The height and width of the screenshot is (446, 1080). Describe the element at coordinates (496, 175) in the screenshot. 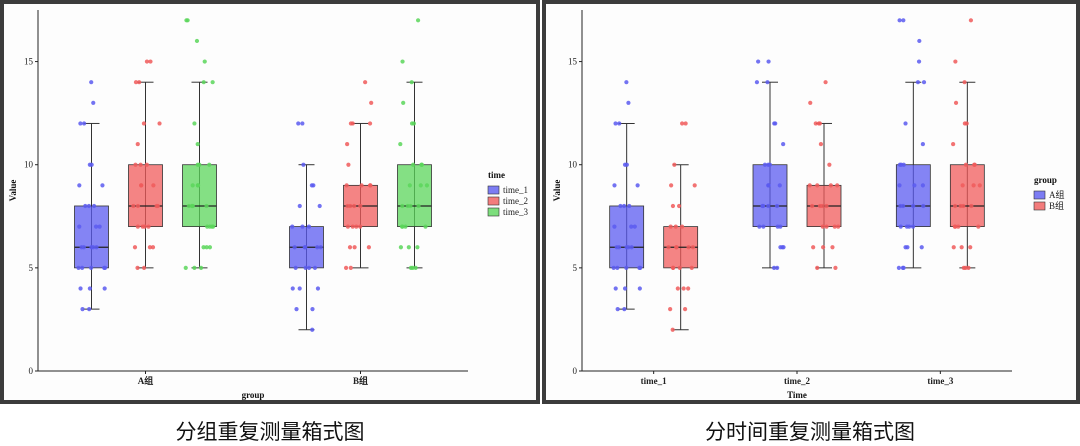

I see `legend-title: time` at that location.